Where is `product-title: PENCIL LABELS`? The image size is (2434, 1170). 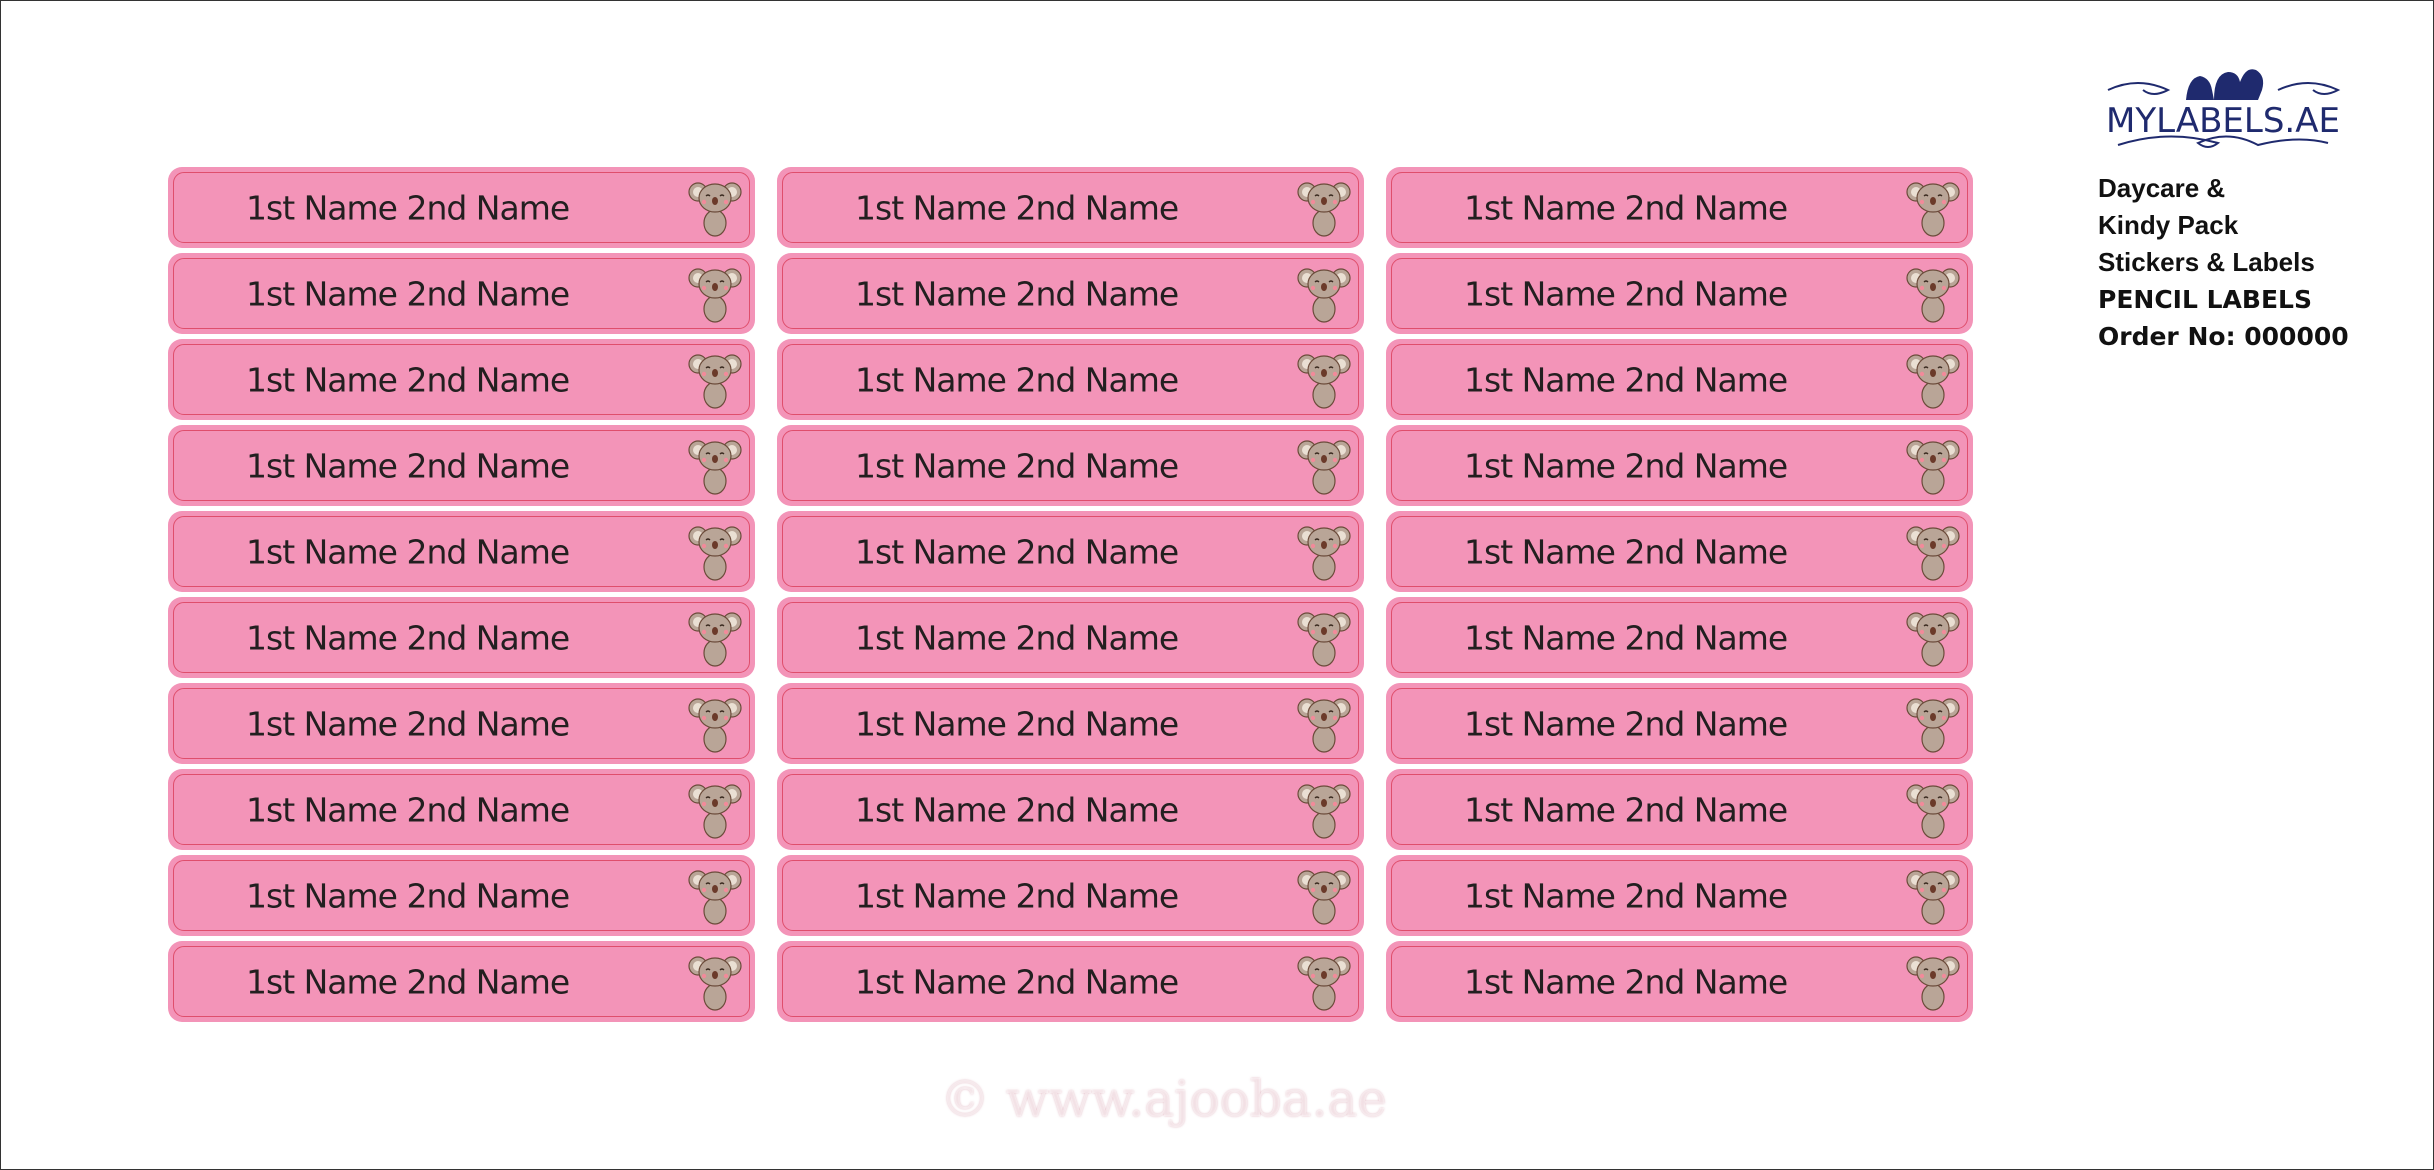
product-title: PENCIL LABELS is located at coordinates (2205, 299).